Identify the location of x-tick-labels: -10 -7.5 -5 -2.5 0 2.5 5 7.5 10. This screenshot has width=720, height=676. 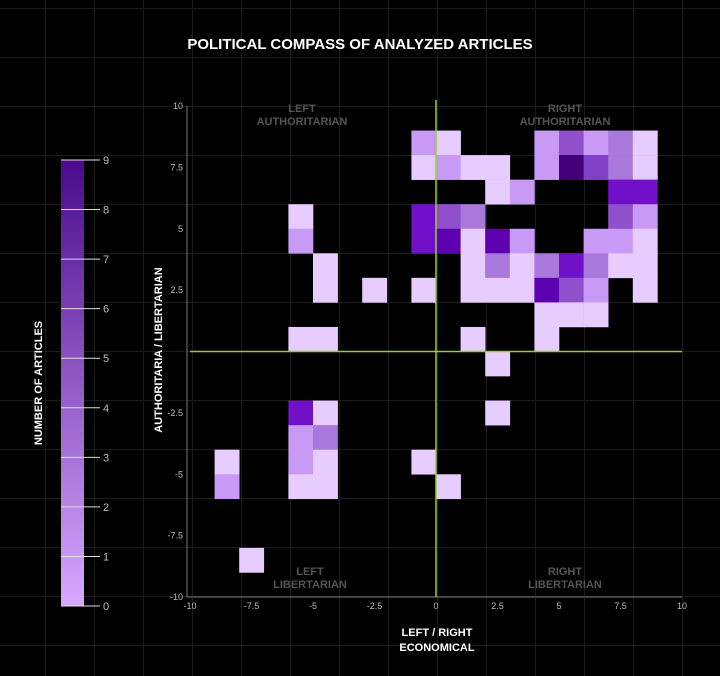
(435, 606).